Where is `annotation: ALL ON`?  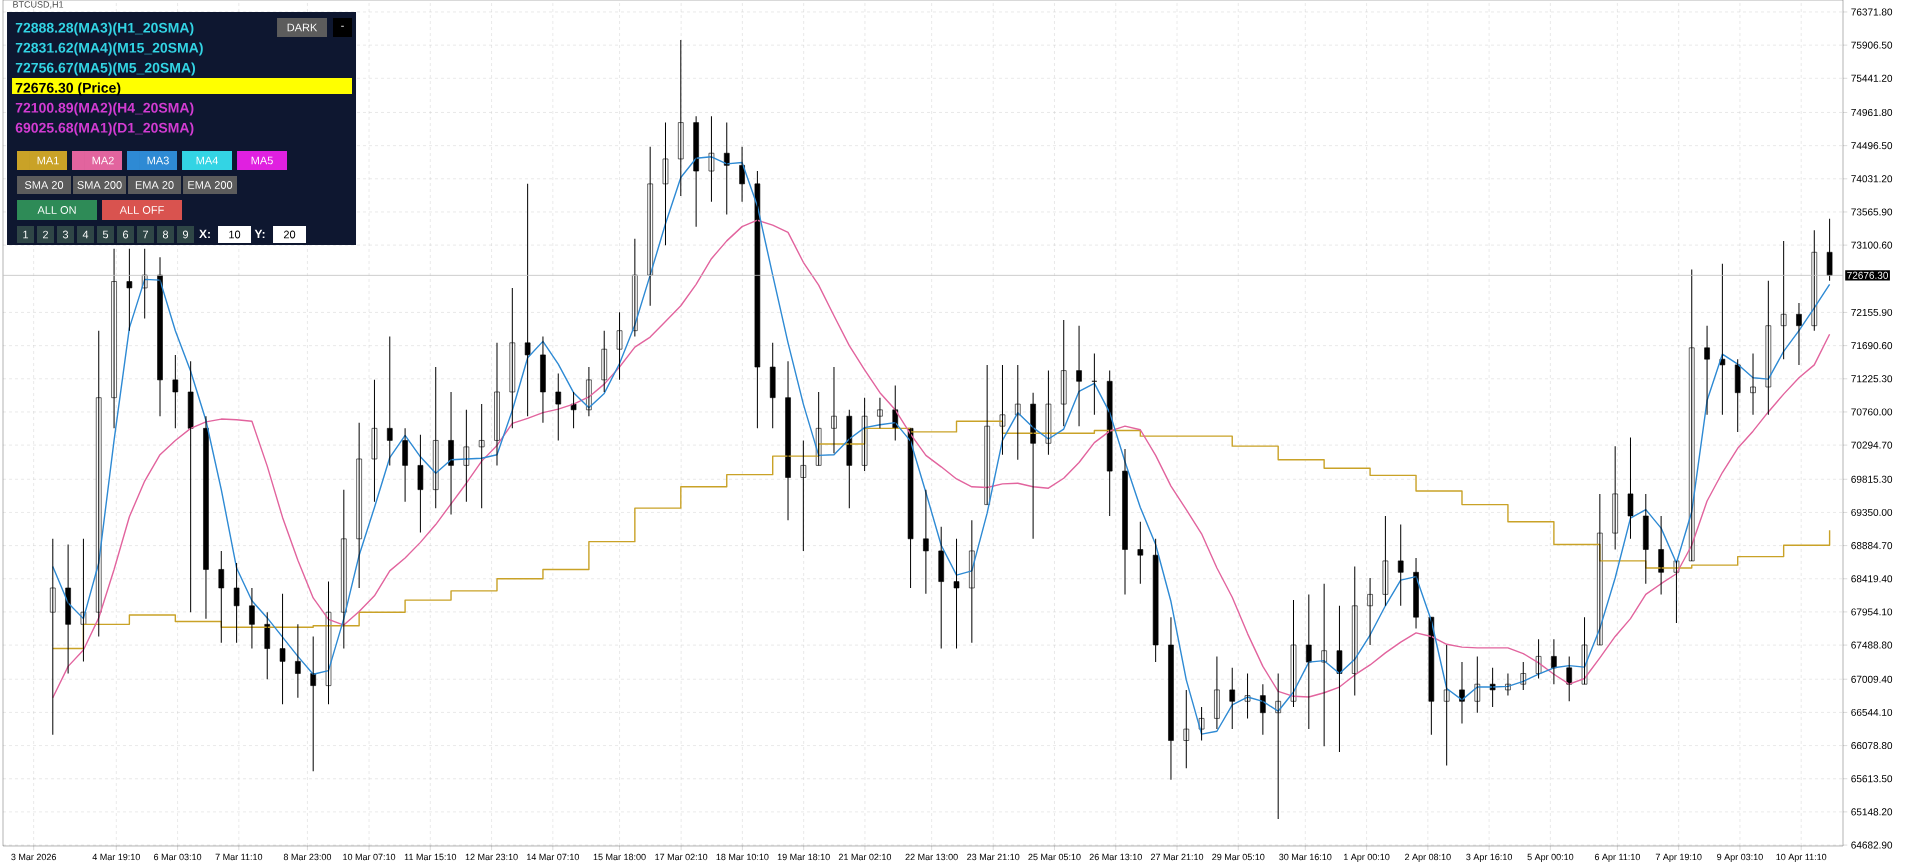
annotation: ALL ON is located at coordinates (56, 210).